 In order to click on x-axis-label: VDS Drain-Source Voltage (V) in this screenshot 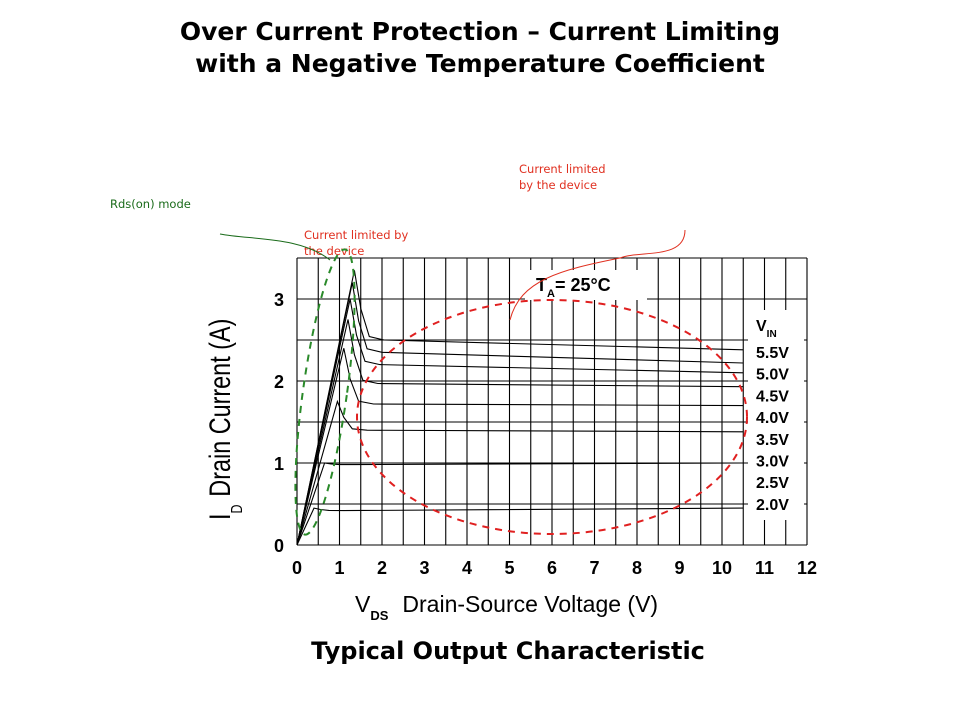, I will do `click(506, 607)`.